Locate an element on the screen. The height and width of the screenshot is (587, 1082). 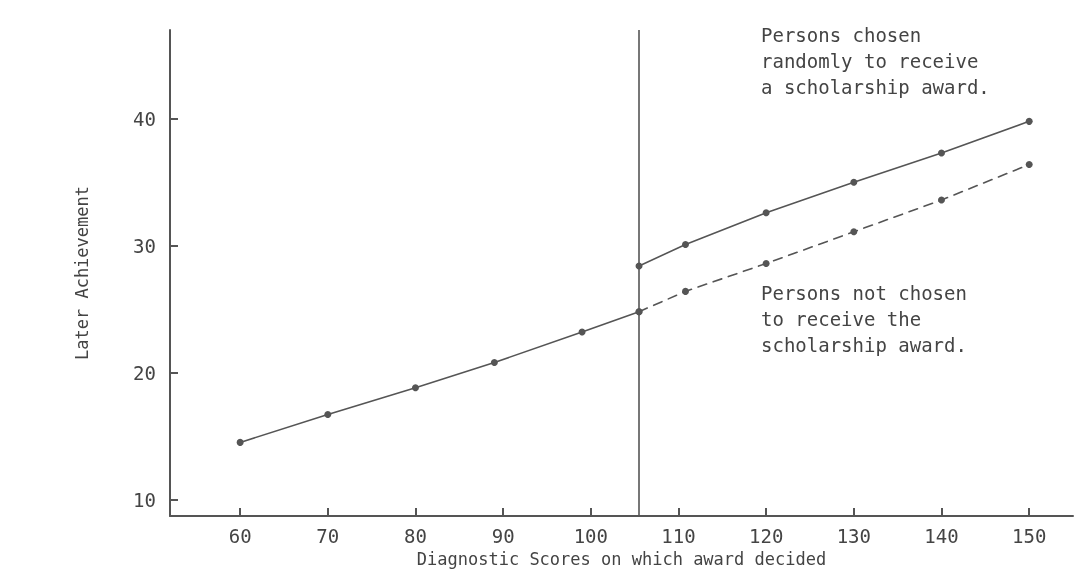
x-tick-label: 60 is located at coordinates (240, 535).